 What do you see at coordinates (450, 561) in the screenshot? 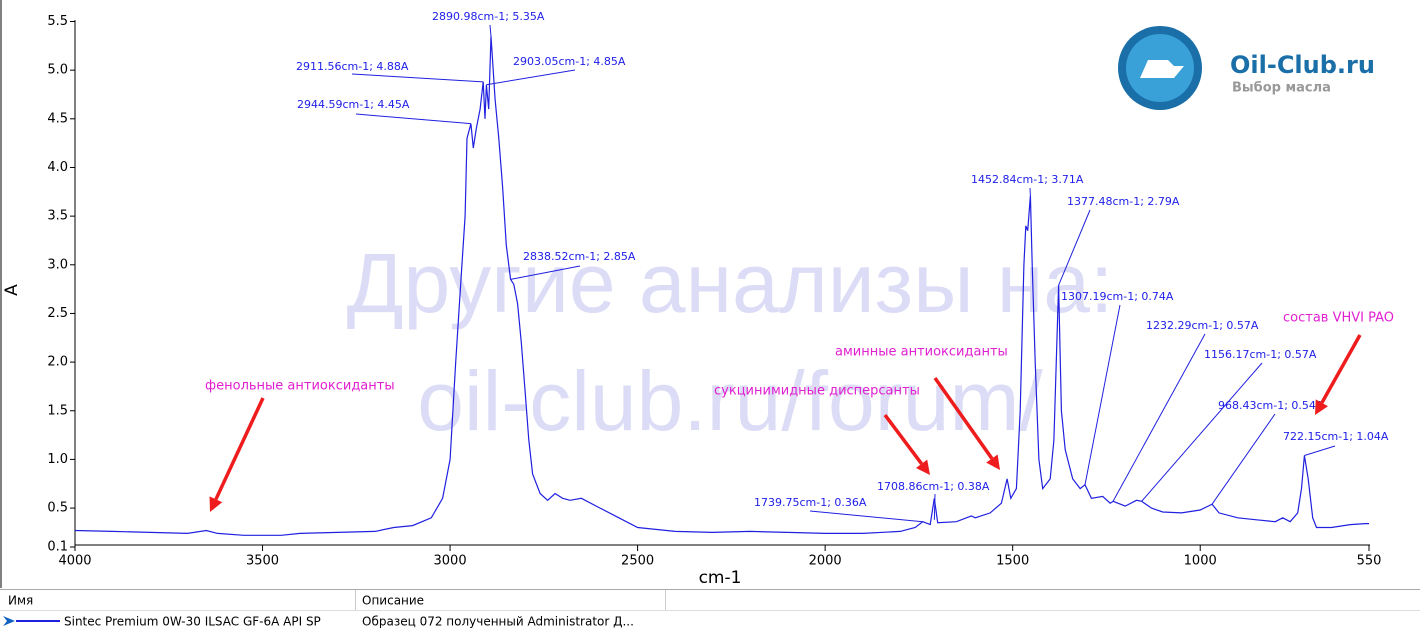
I see `x-tick-label: 3000` at bounding box center [450, 561].